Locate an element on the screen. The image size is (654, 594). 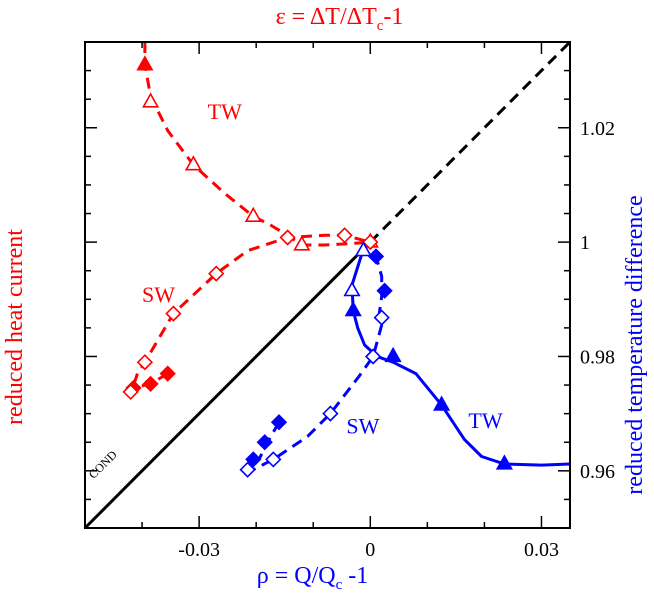
y-right-tick-label: 0.98 is located at coordinates (597, 357).